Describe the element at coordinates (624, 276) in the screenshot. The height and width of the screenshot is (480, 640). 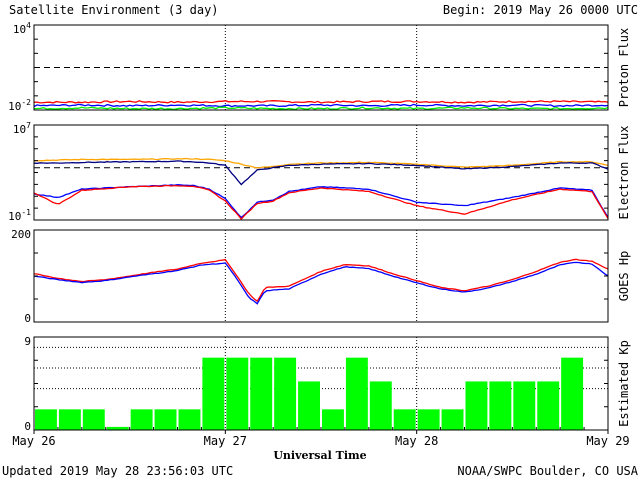
I see `y-axis-label: GOES Hp` at that location.